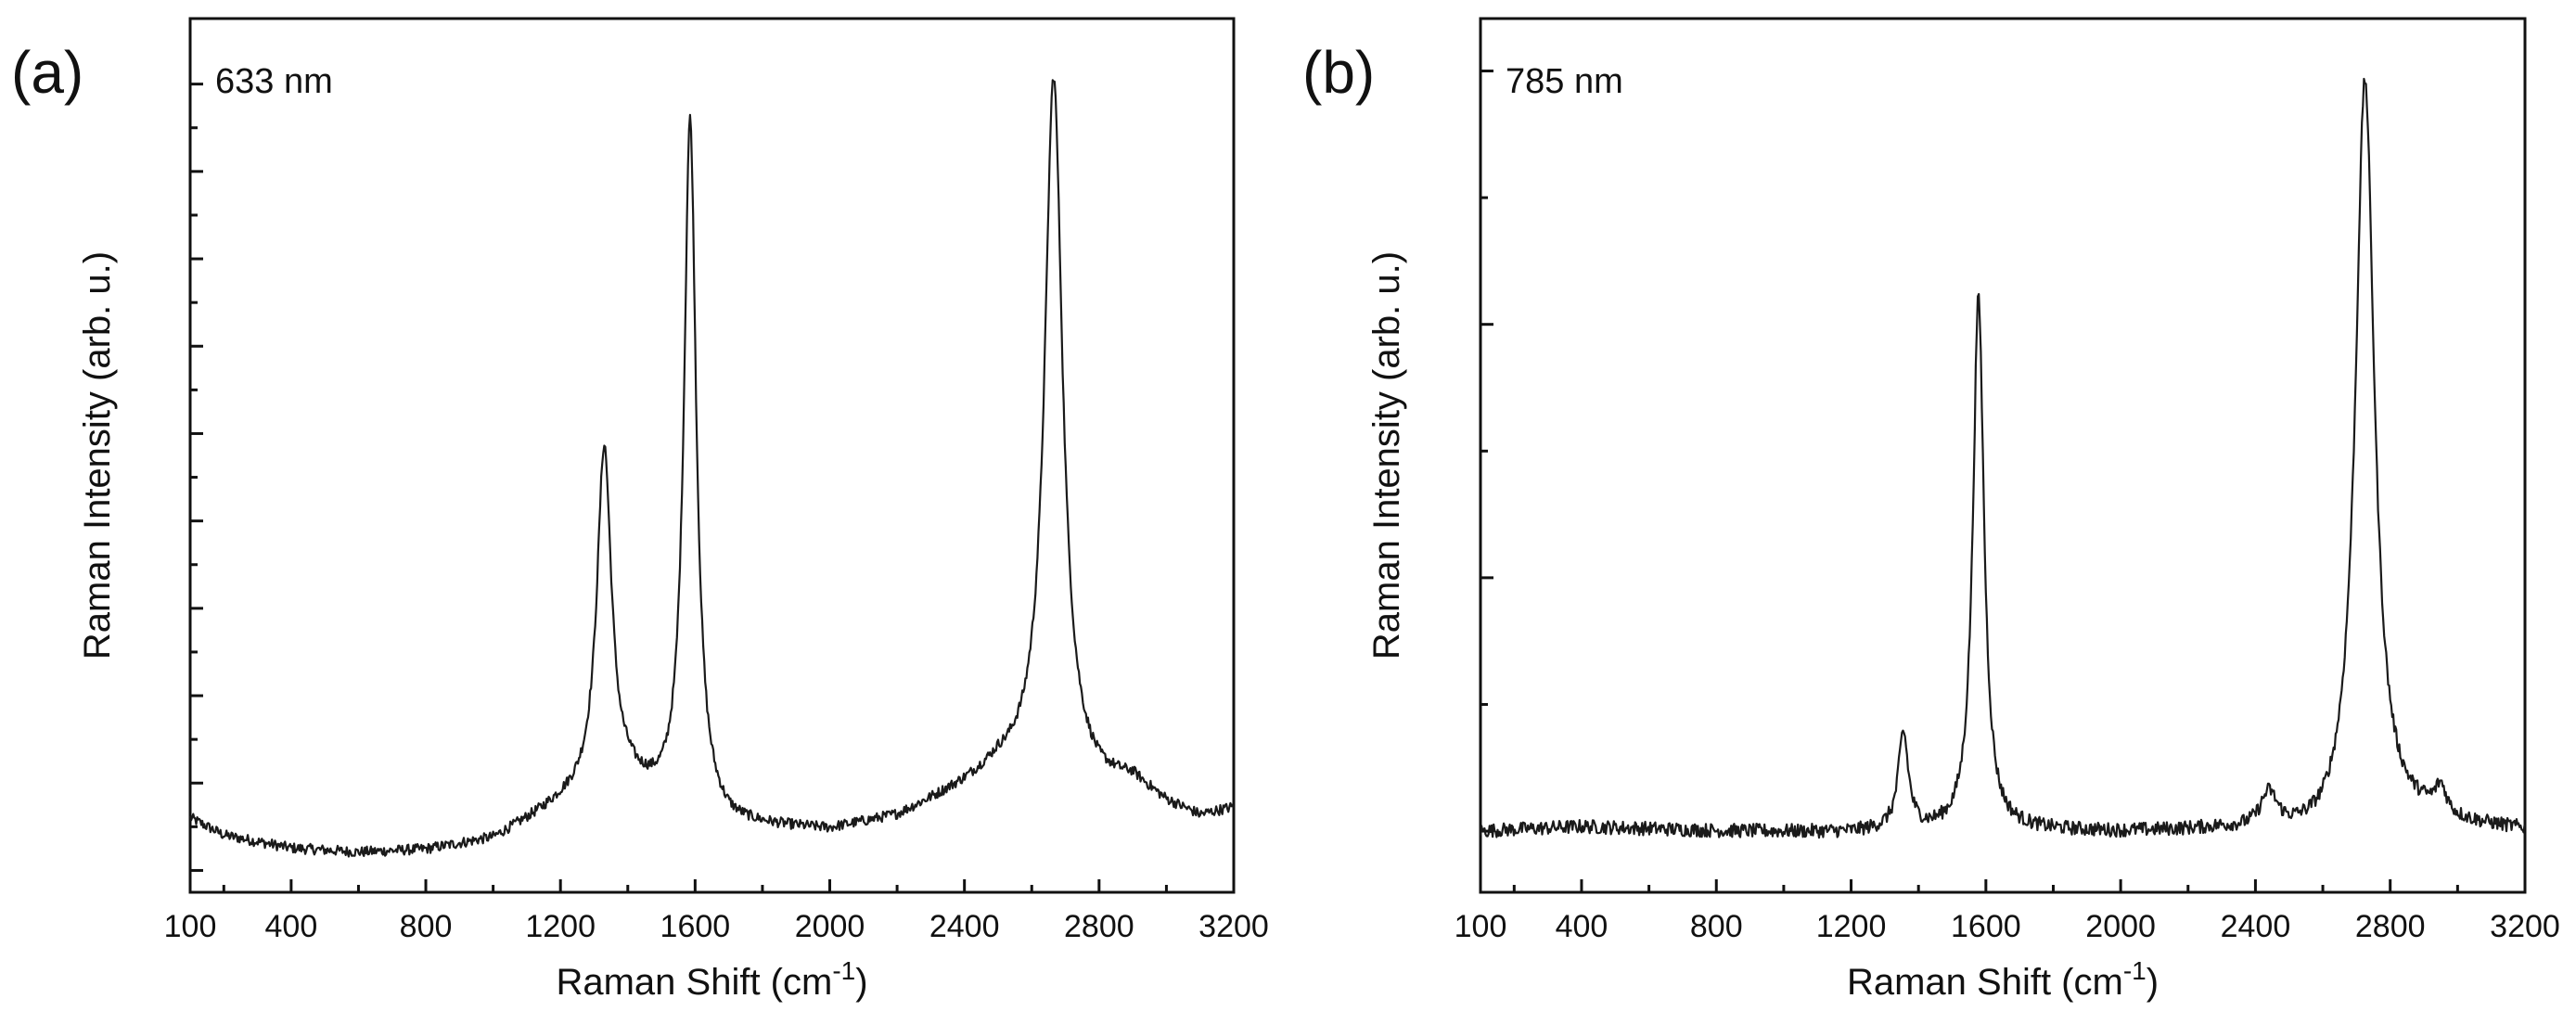 The width and height of the screenshot is (2576, 1024). Describe the element at coordinates (47, 72) in the screenshot. I see `panel-label: (a)` at that location.